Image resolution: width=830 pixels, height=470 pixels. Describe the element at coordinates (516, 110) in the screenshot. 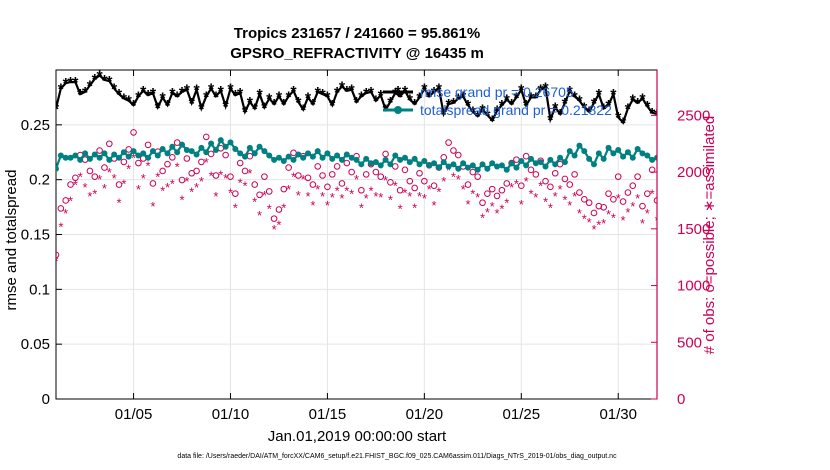

I see `legend-spread-label: totalspread grand pr = 0.21822` at that location.